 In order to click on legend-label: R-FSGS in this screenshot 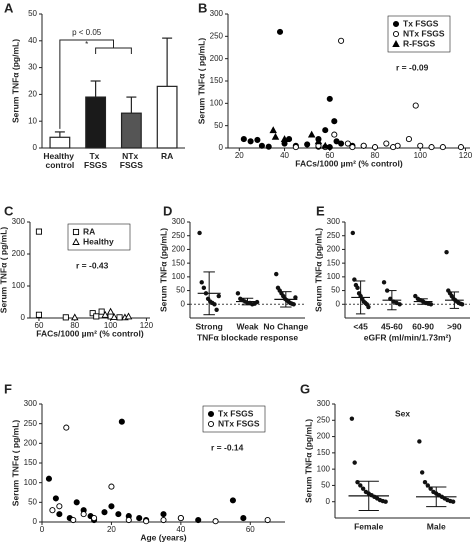, I will do `click(419, 43)`.